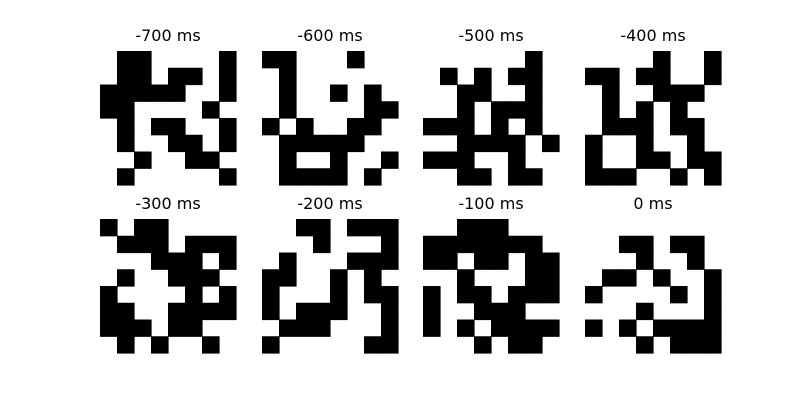 The image size is (800, 400). What do you see at coordinates (167, 35) in the screenshot?
I see `panel-title: -700 ms` at bounding box center [167, 35].